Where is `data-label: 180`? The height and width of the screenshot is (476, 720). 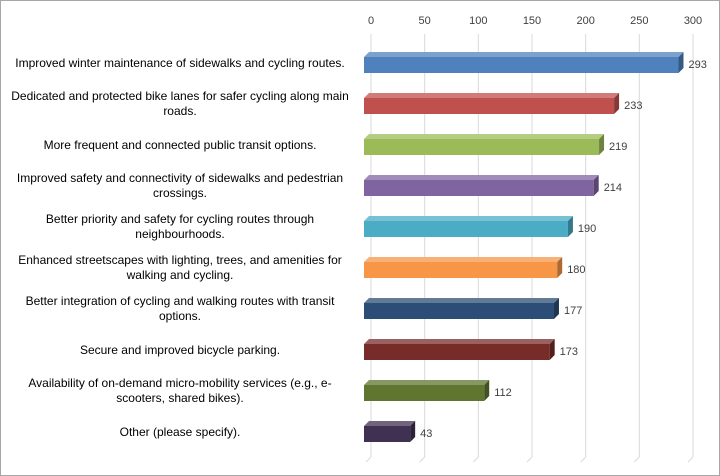 data-label: 180 is located at coordinates (576, 270).